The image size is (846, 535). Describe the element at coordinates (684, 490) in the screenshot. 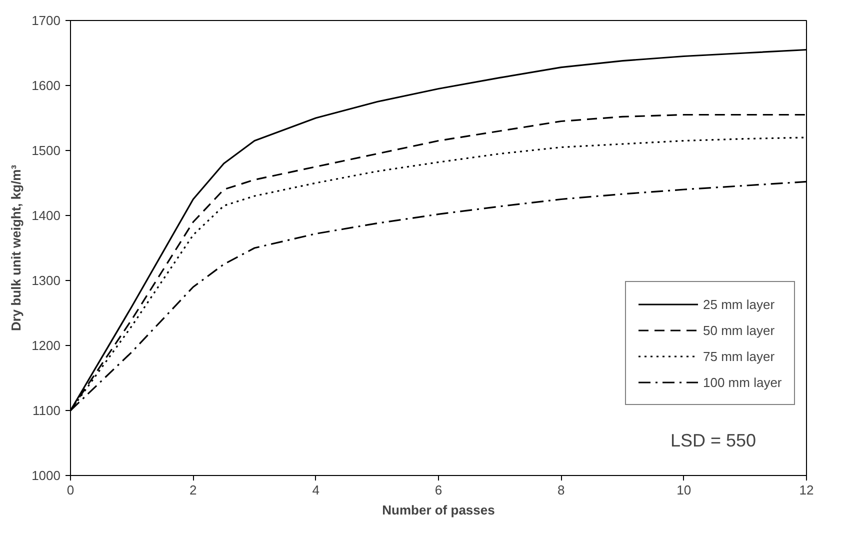

I see `x-tick-label: 10` at that location.